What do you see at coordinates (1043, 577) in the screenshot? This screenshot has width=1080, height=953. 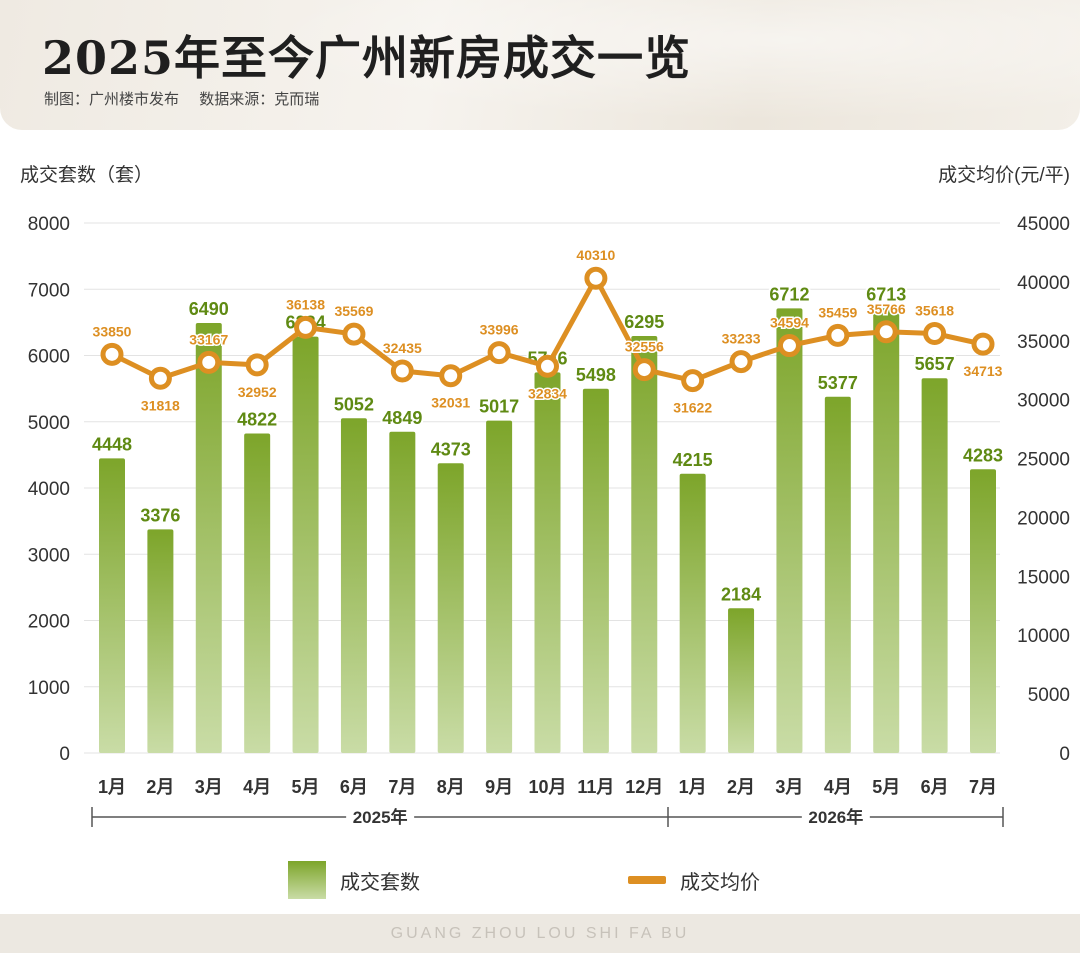 I see `right-tick-label: 15000` at bounding box center [1043, 577].